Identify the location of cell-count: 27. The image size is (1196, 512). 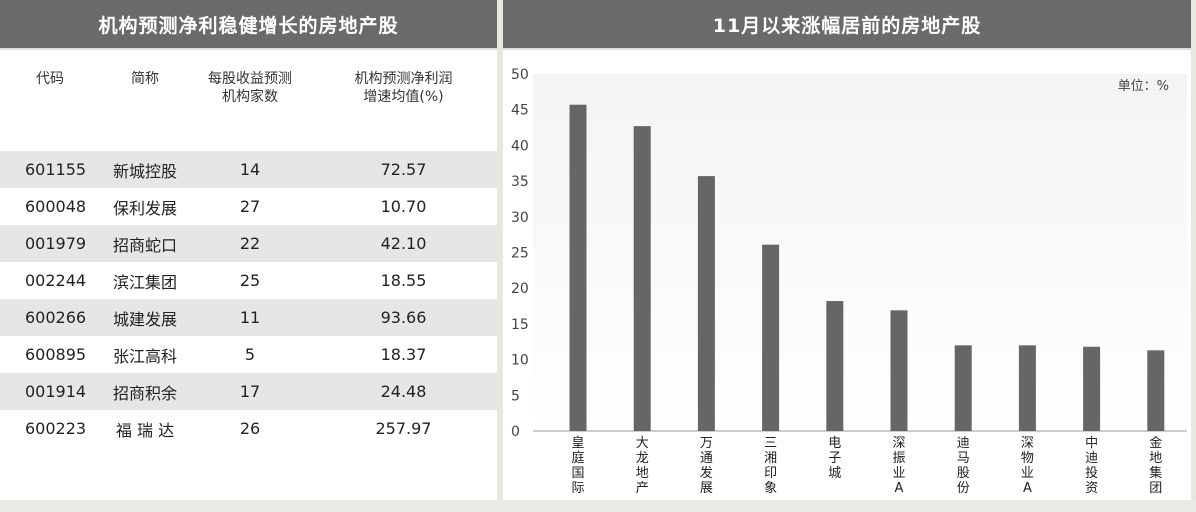
(250, 206).